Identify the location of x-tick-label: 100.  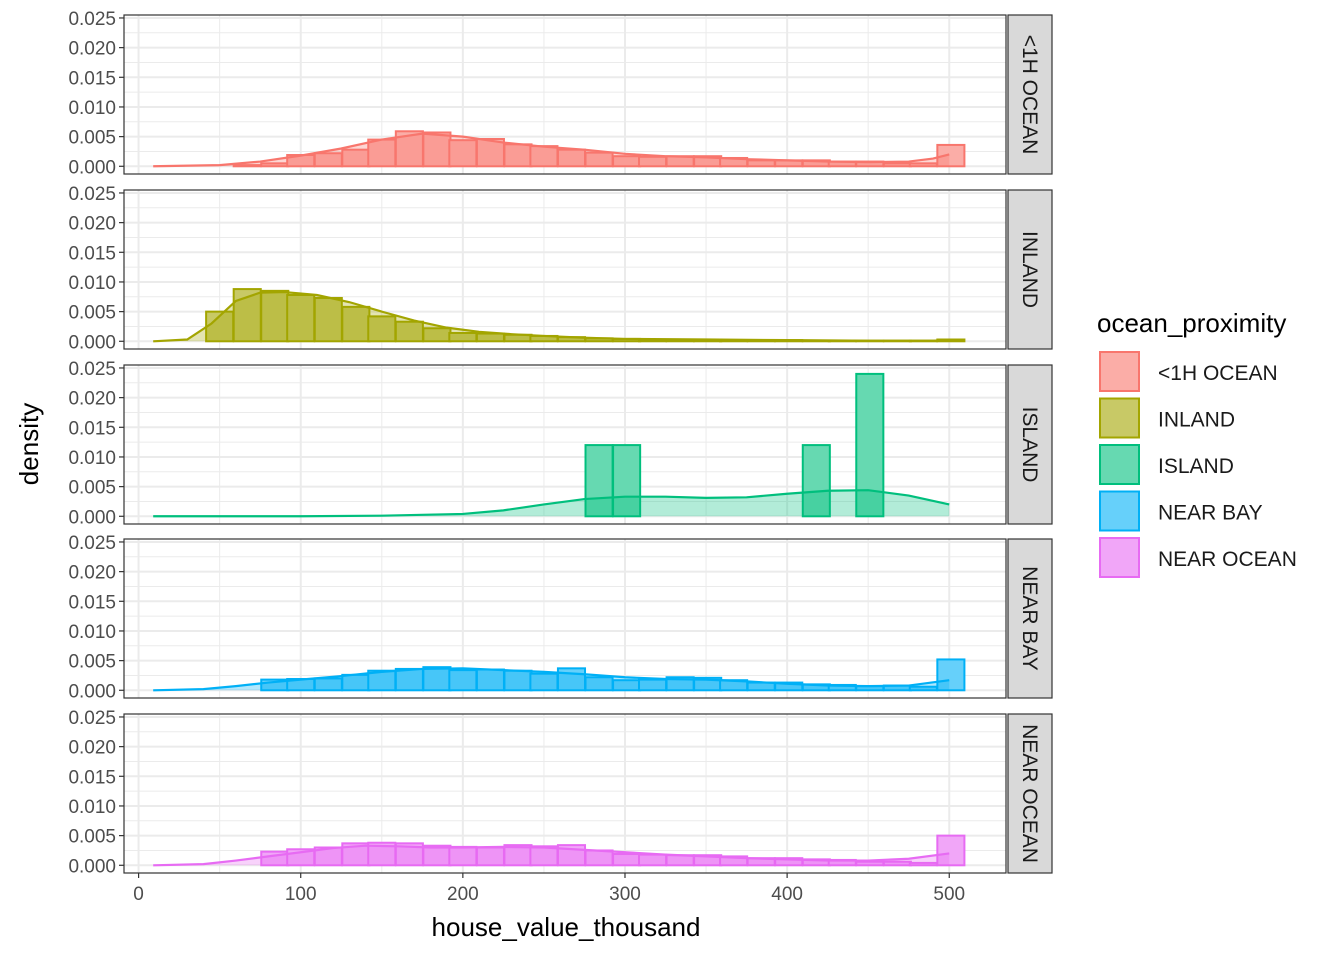
(301, 894).